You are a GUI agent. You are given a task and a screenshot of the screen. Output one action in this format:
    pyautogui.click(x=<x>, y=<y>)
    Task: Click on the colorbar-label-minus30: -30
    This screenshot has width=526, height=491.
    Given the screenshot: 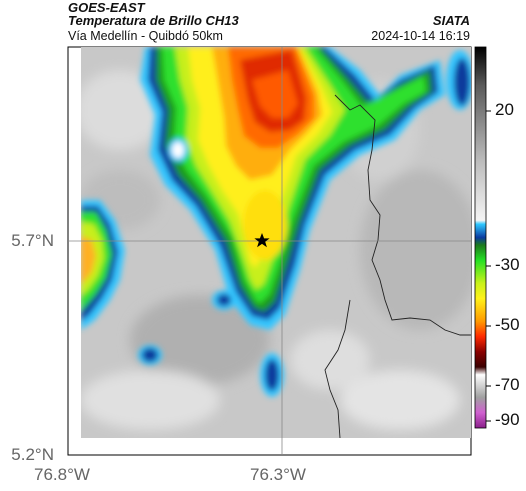 What is the action you would take?
    pyautogui.click(x=507, y=264)
    